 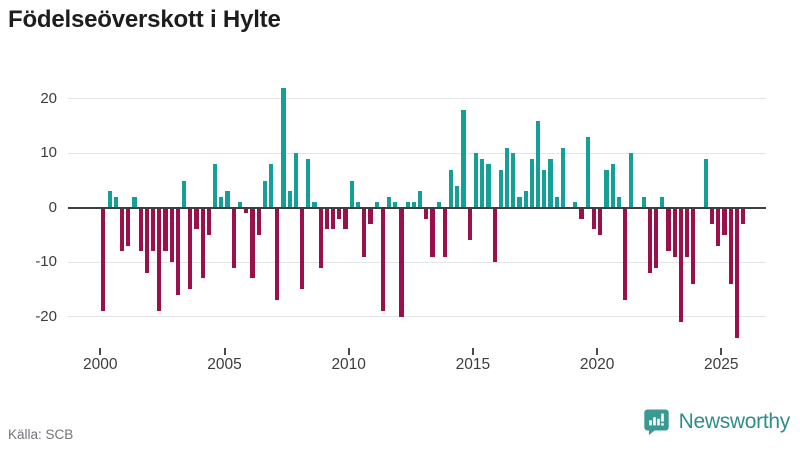 What do you see at coordinates (41, 434) in the screenshot?
I see `source-caption: Källa: SCB` at bounding box center [41, 434].